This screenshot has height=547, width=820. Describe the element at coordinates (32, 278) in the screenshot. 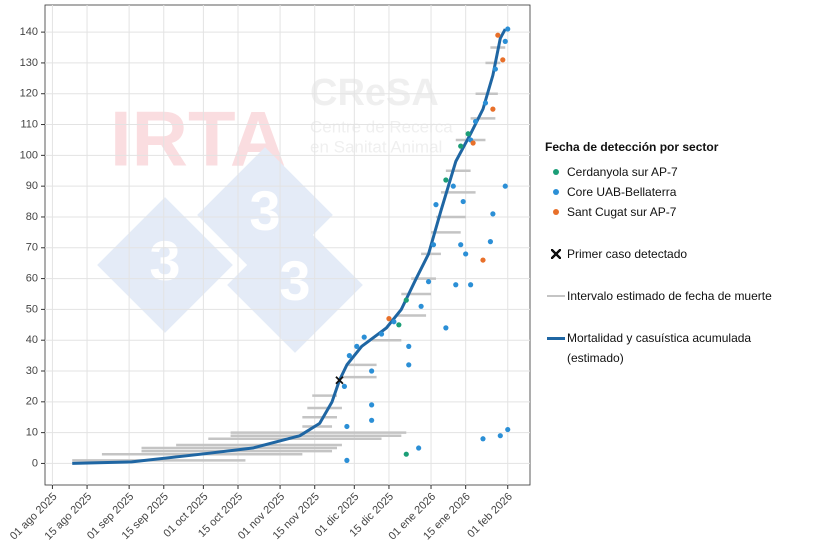

I see `y-tick-label: 60` at that location.